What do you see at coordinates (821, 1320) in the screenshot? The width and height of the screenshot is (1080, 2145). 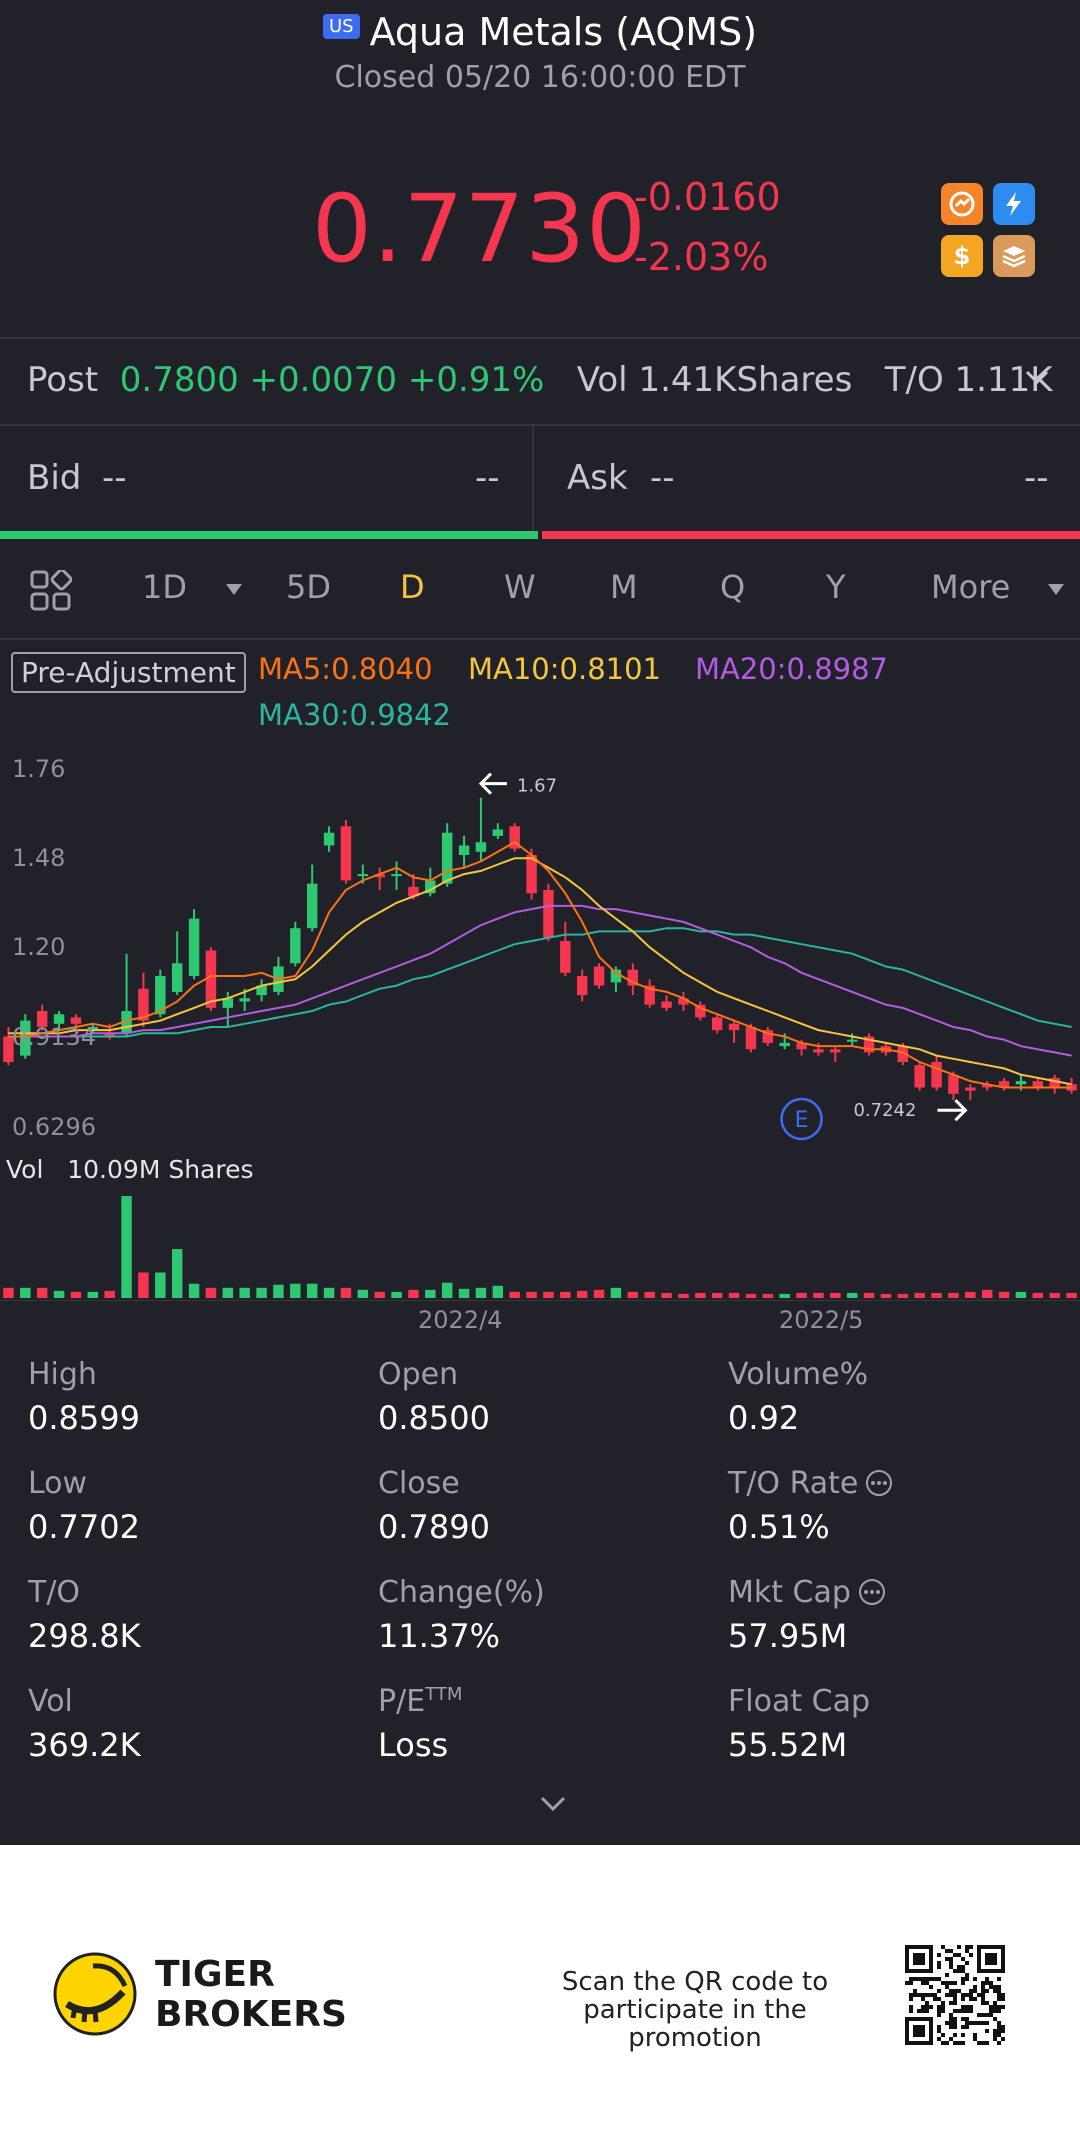 I see `x-tick: 2022/5` at bounding box center [821, 1320].